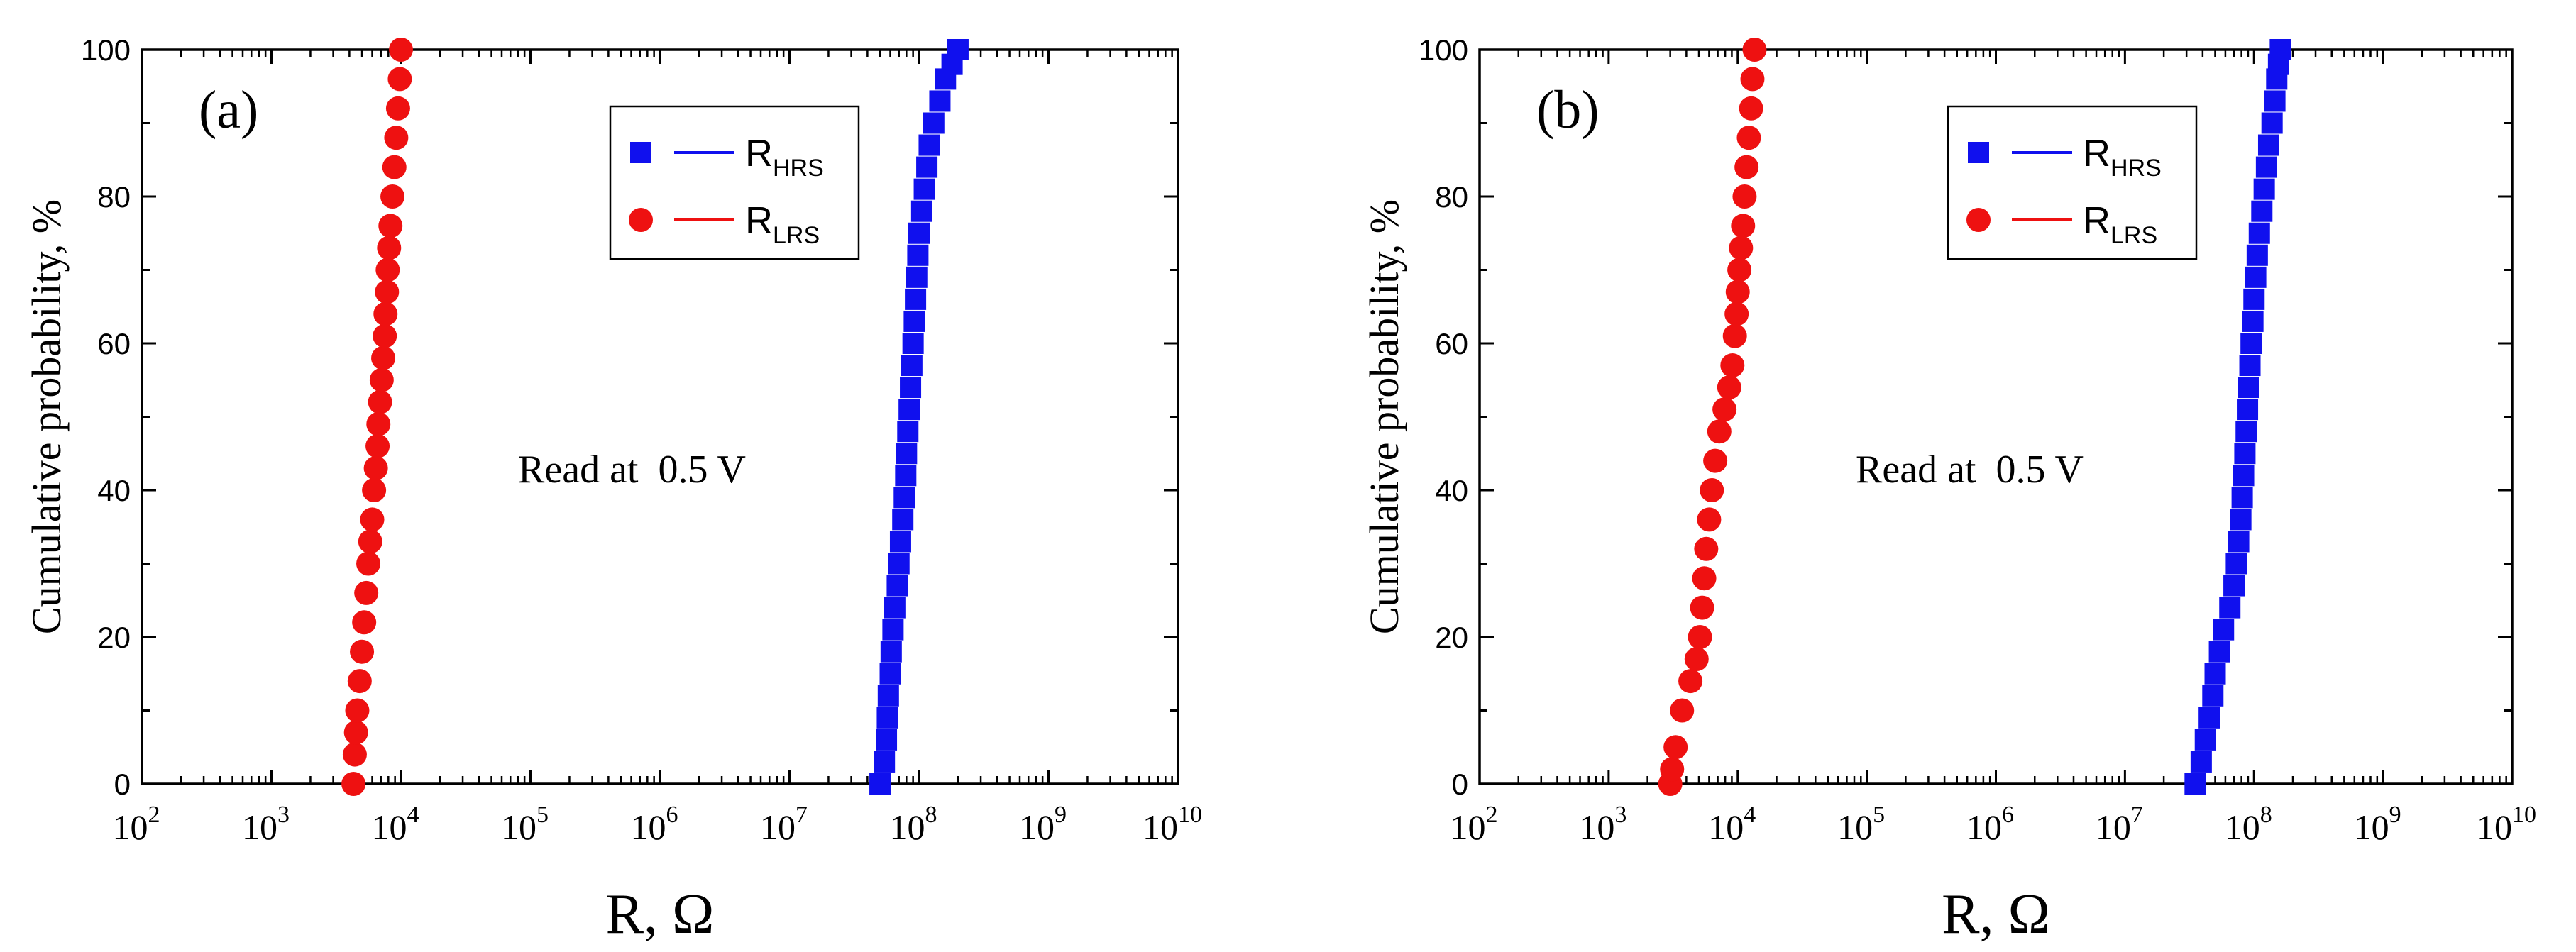  What do you see at coordinates (106, 50) in the screenshot?
I see `y-tick-label: 100` at bounding box center [106, 50].